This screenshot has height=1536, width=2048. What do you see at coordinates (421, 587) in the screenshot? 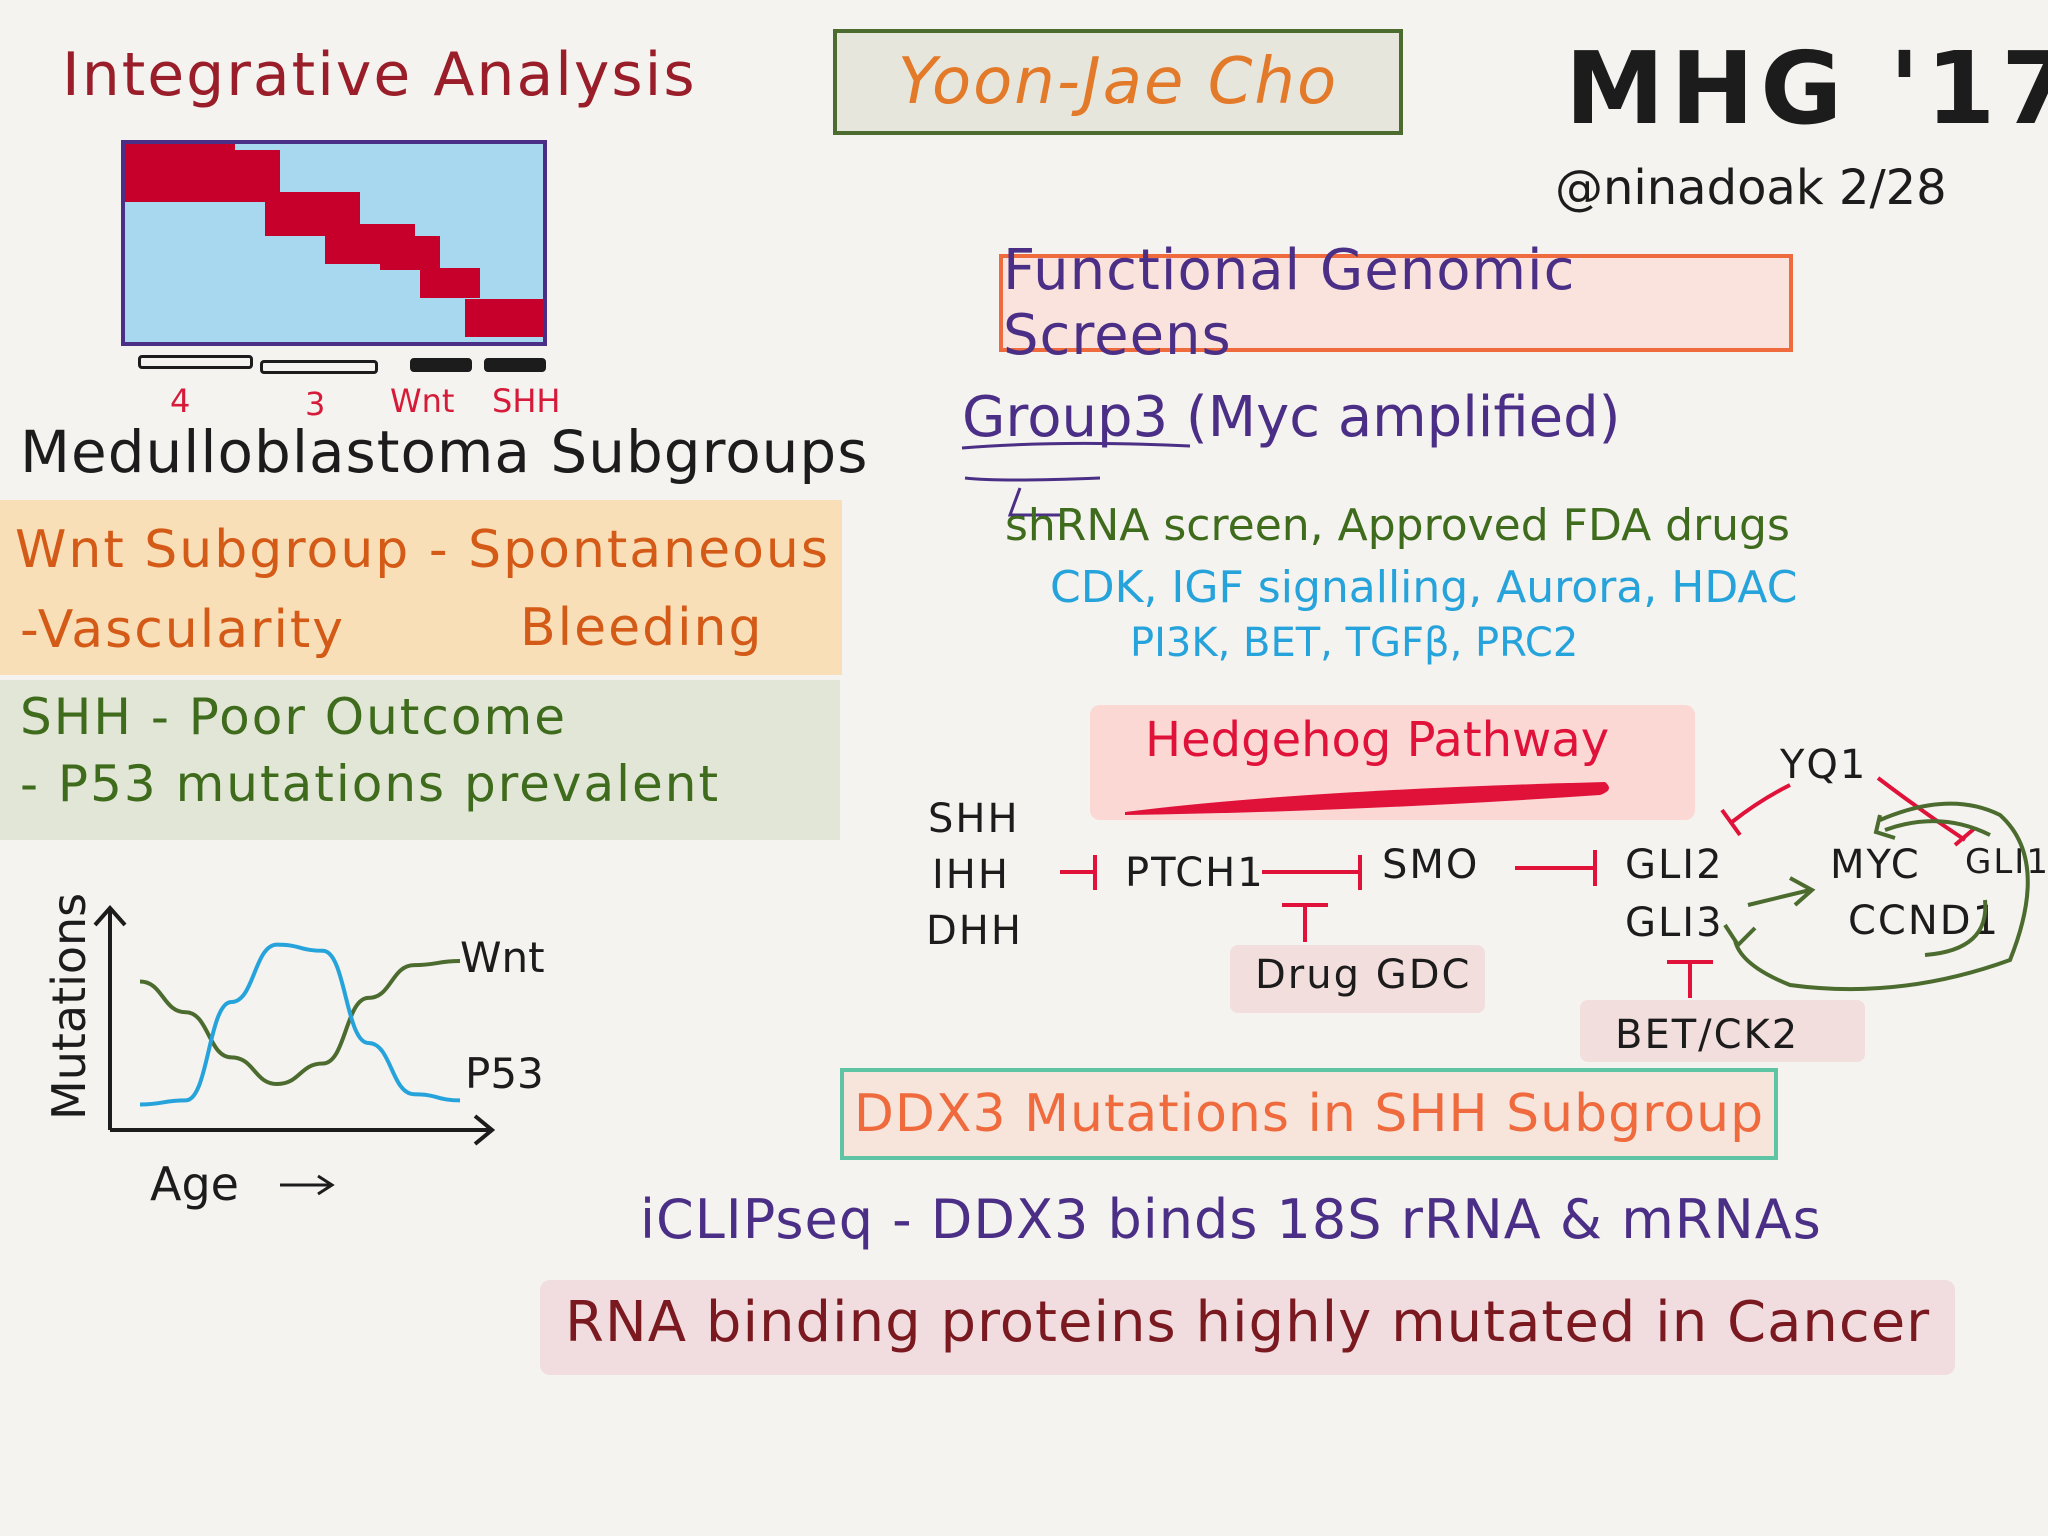
I see `wnt-band` at bounding box center [421, 587].